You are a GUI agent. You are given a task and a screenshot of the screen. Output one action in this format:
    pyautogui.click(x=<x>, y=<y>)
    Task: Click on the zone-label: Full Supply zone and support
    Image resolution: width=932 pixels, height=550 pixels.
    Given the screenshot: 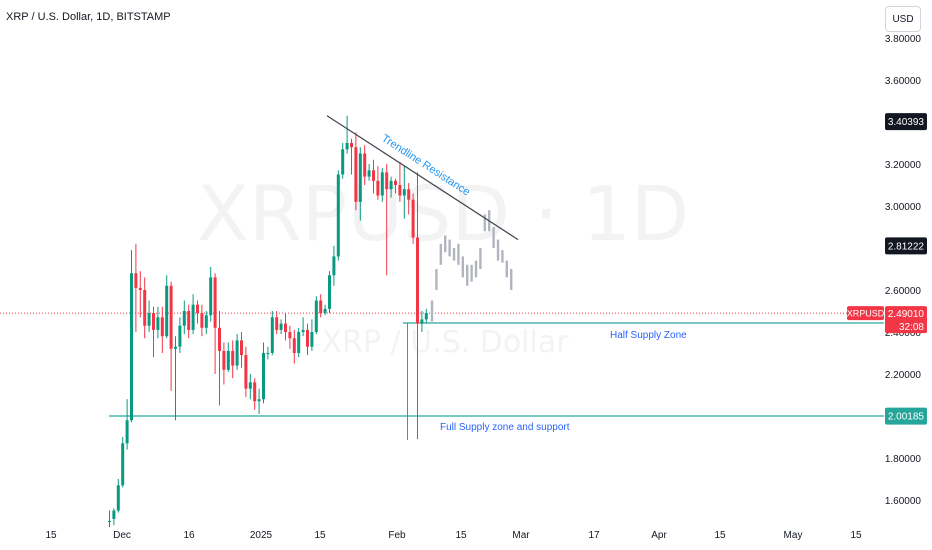 What is the action you would take?
    pyautogui.click(x=505, y=427)
    